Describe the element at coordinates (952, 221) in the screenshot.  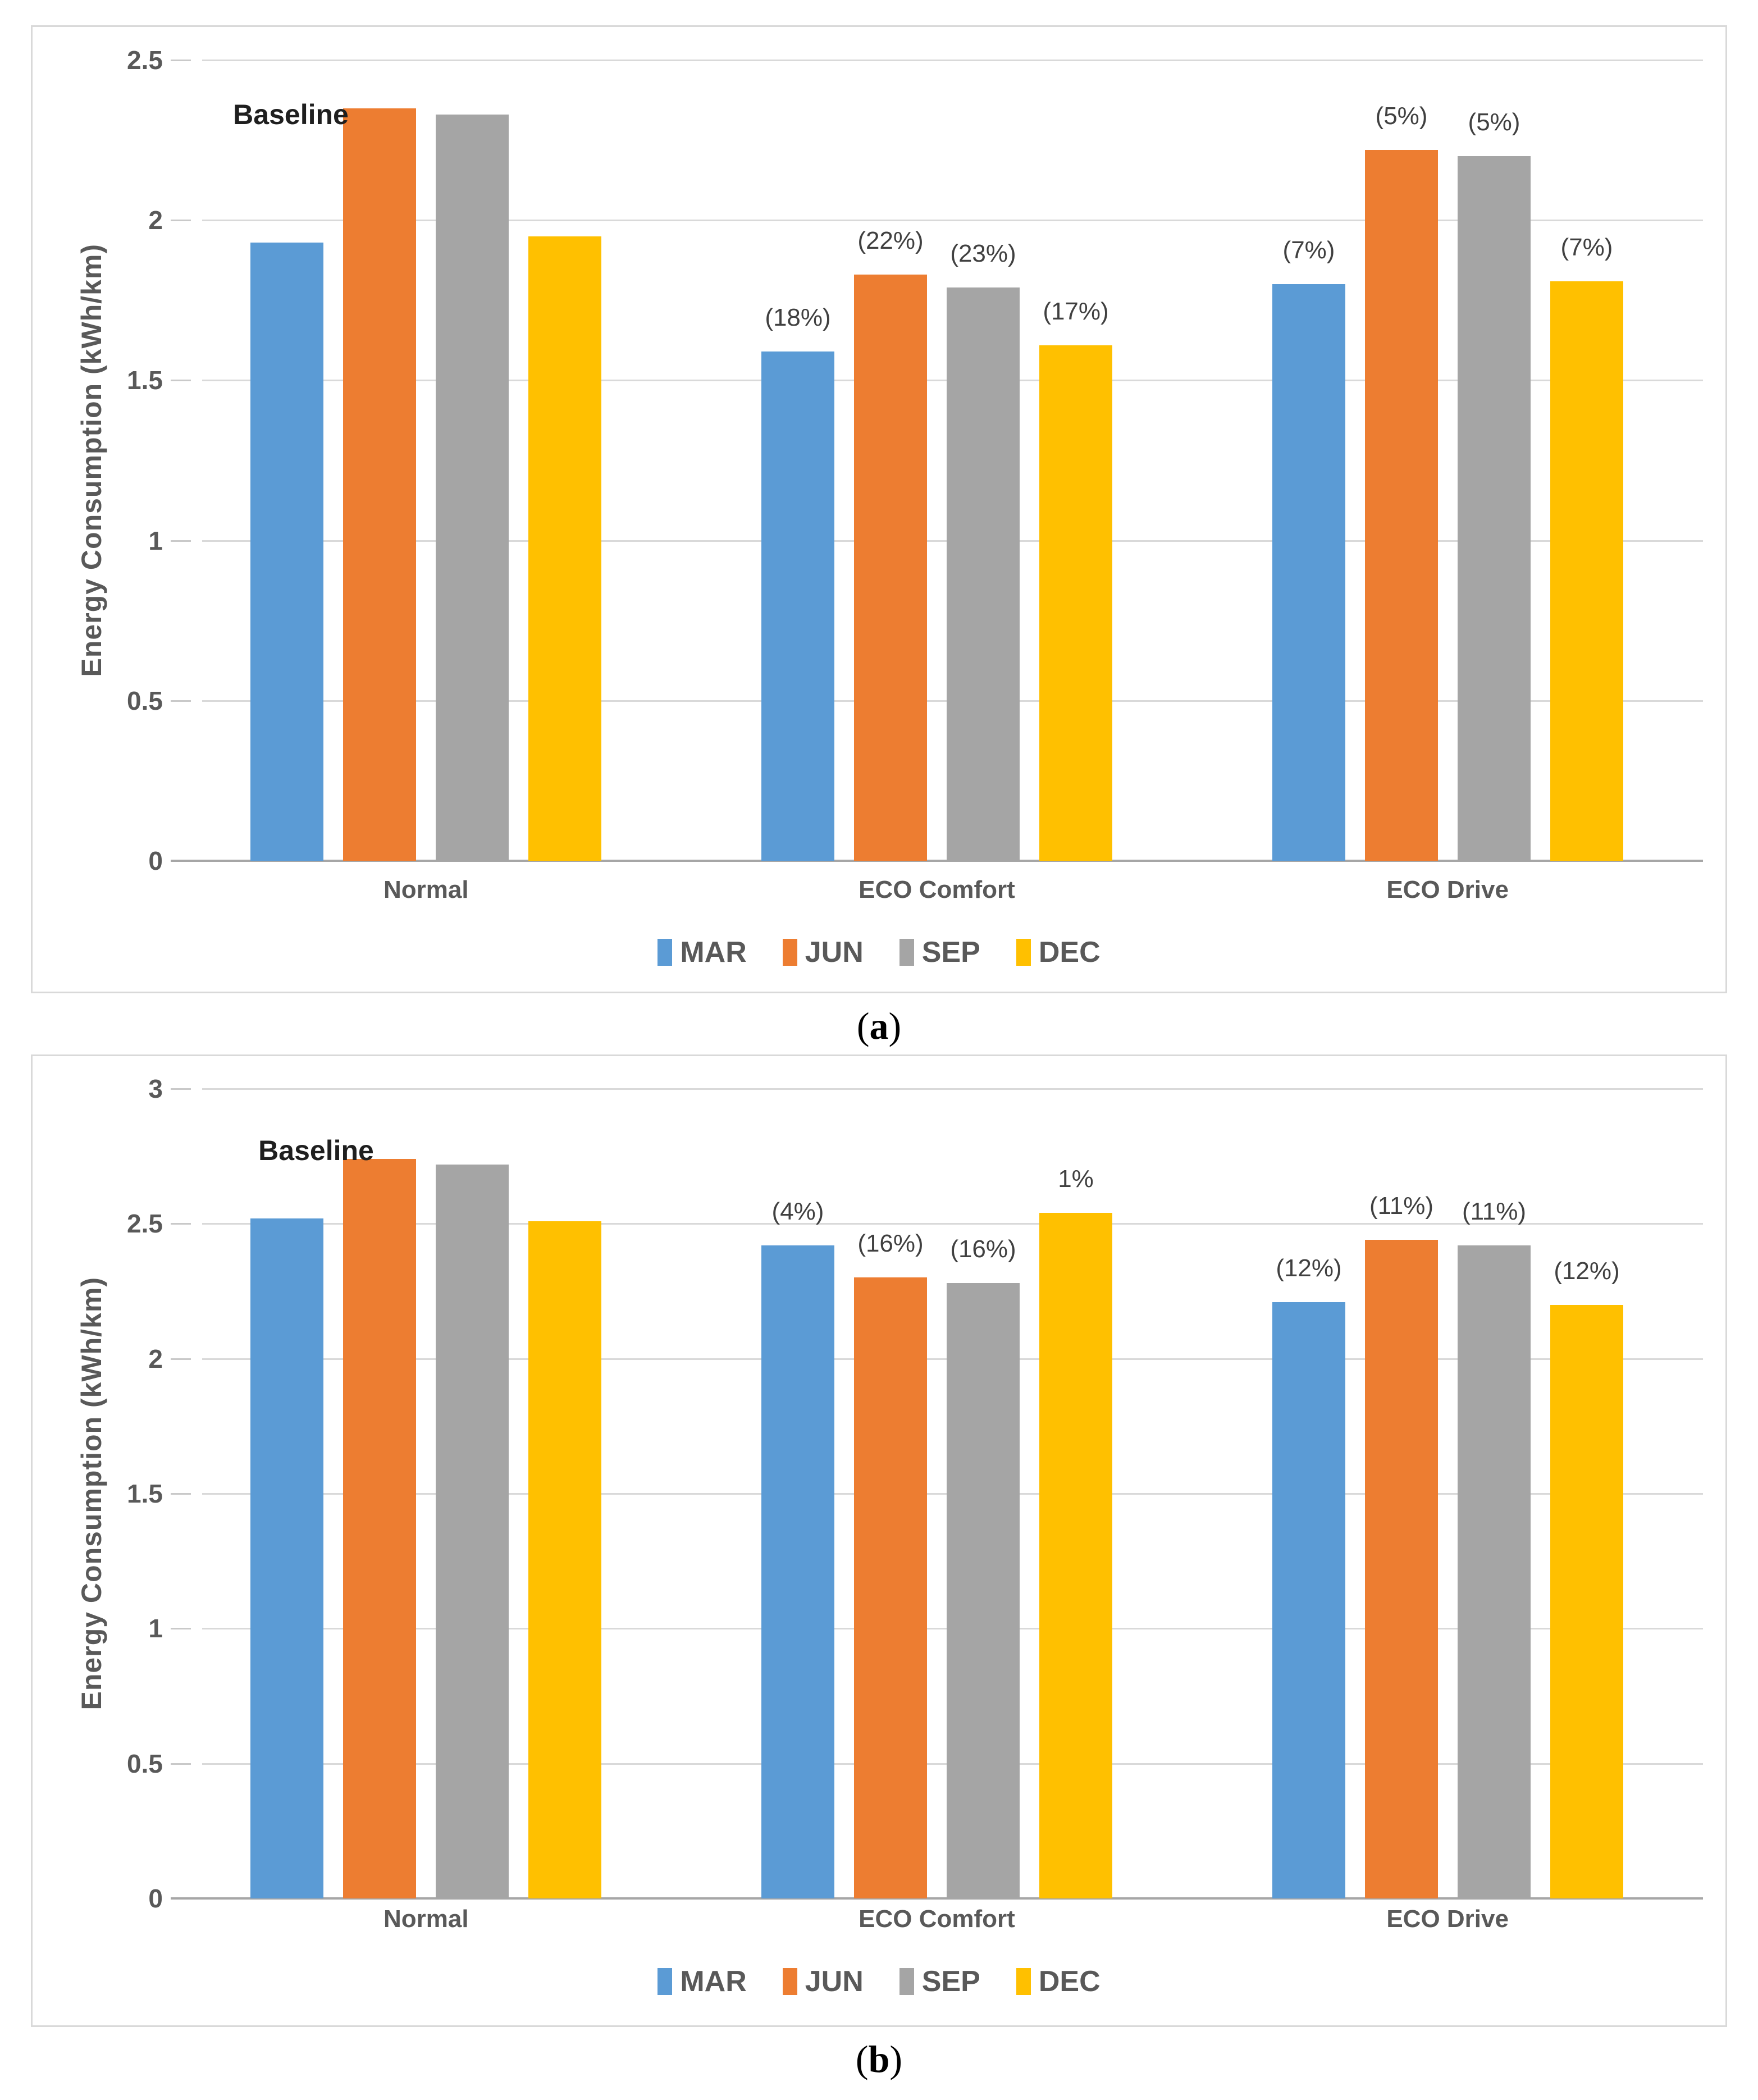
I see `gridline-y2` at that location.